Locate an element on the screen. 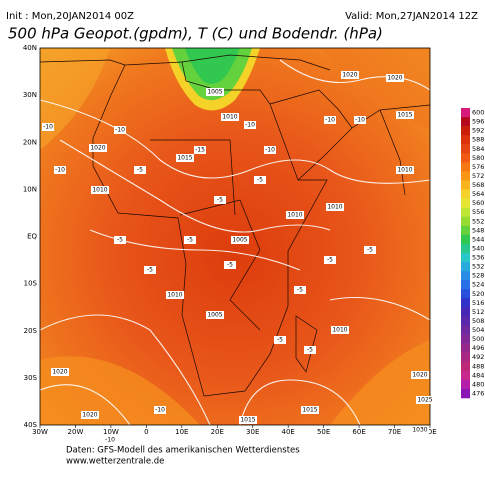 The image size is (485, 493). colorbar-label: 560 is located at coordinates (478, 203).